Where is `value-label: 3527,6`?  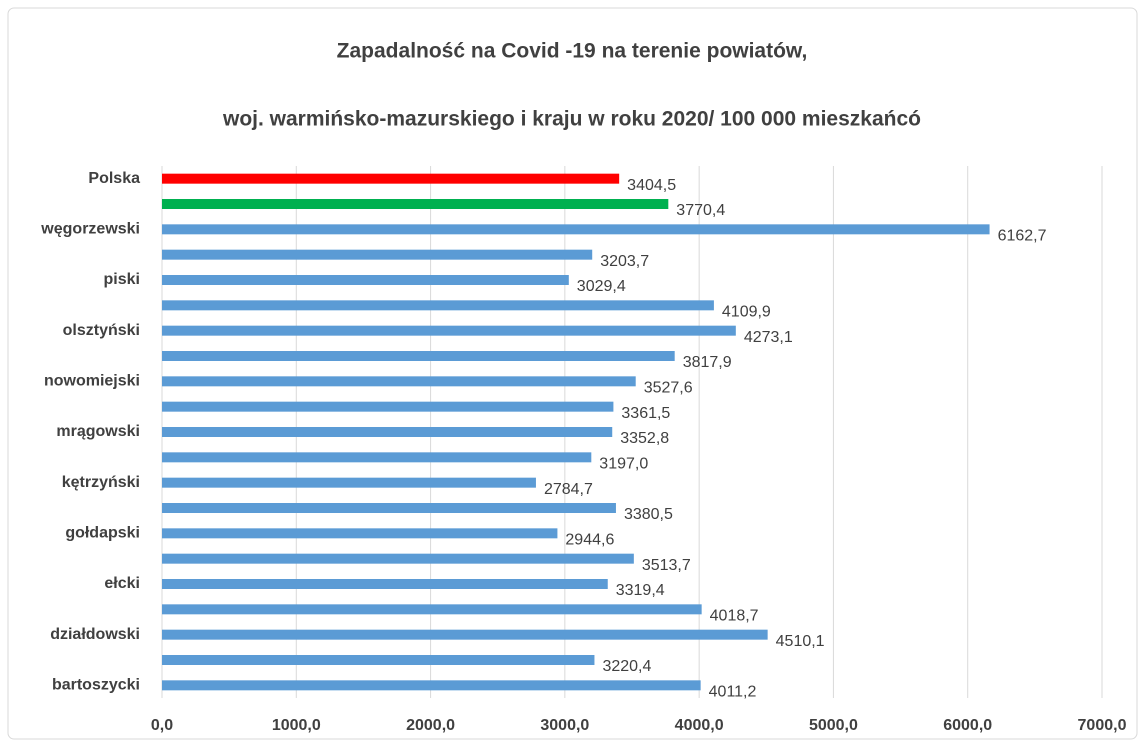
value-label: 3527,6 is located at coordinates (668, 388).